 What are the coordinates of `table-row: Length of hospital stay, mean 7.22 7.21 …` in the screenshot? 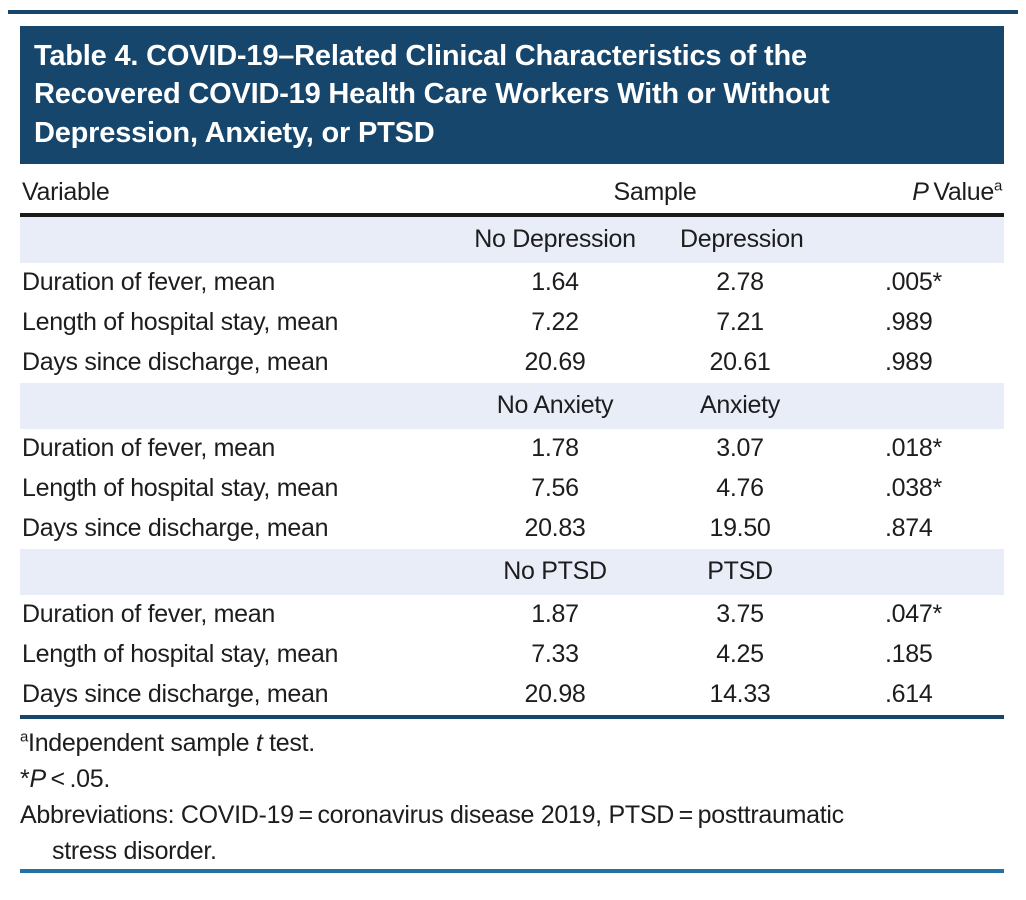 It's located at (512, 323).